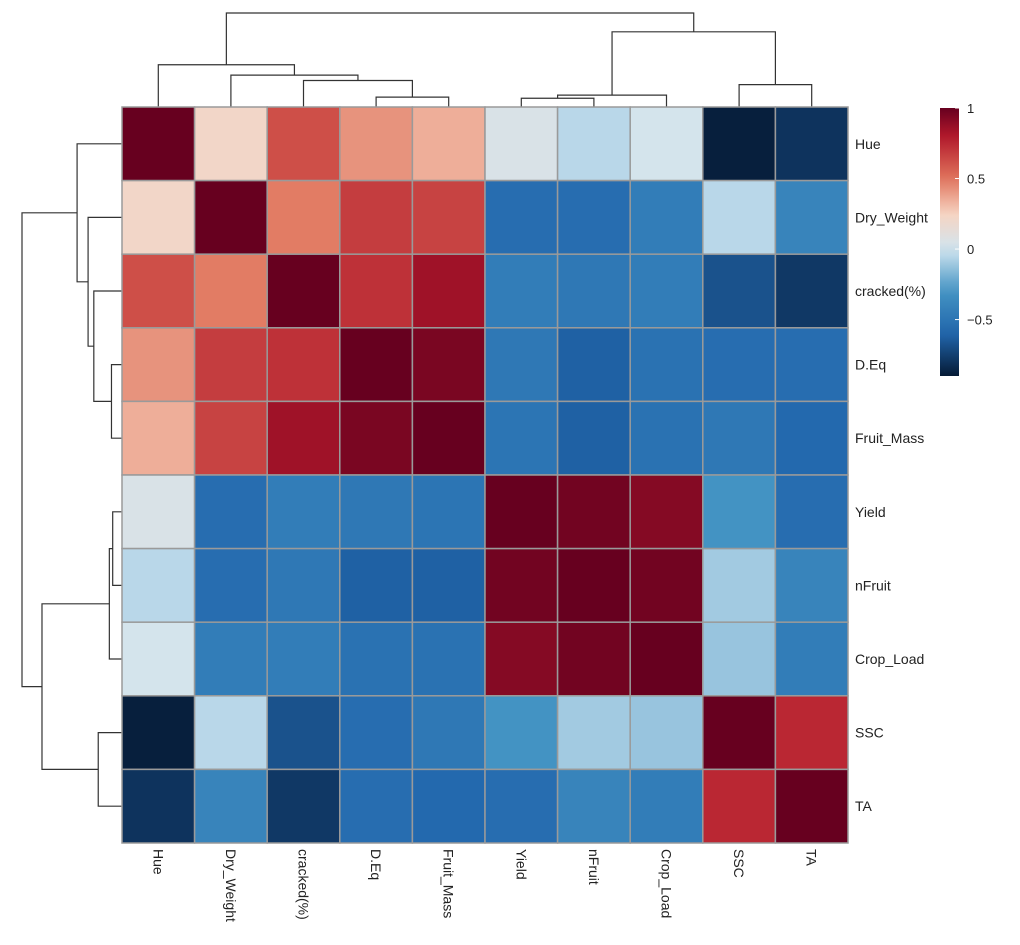 This screenshot has height=945, width=1020. Describe the element at coordinates (811, 144) in the screenshot. I see `cell-hue-ta` at that location.